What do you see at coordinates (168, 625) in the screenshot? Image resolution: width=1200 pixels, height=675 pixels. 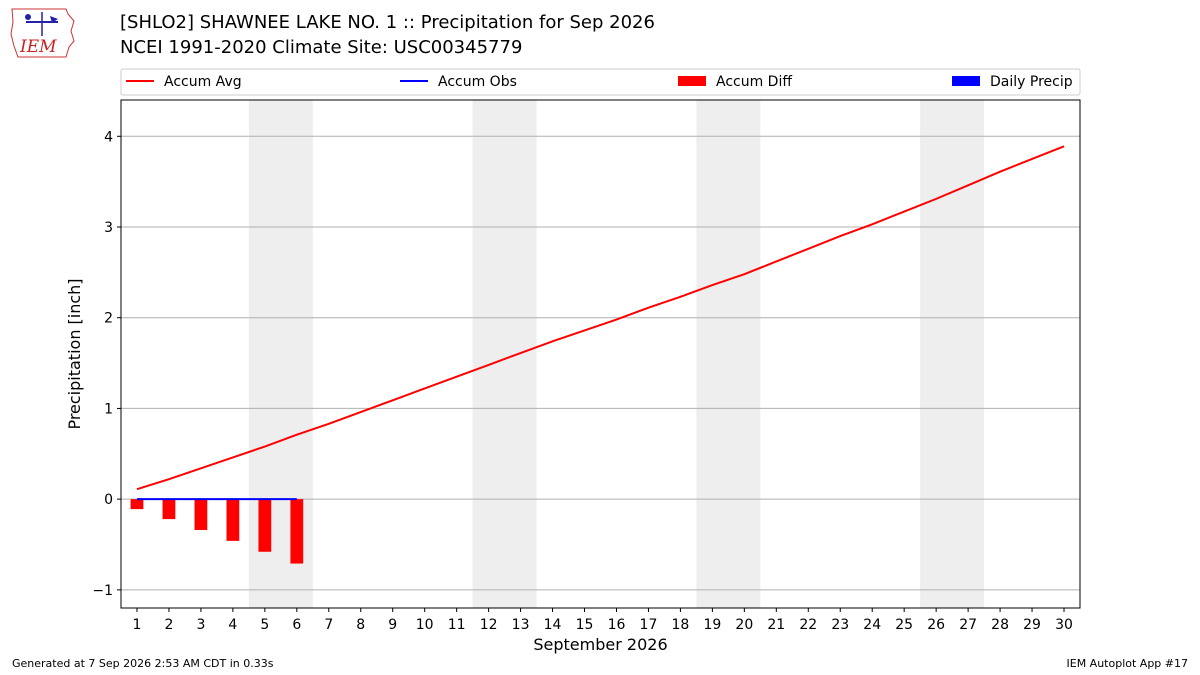 I see `x-tick-label: 2` at bounding box center [168, 625].